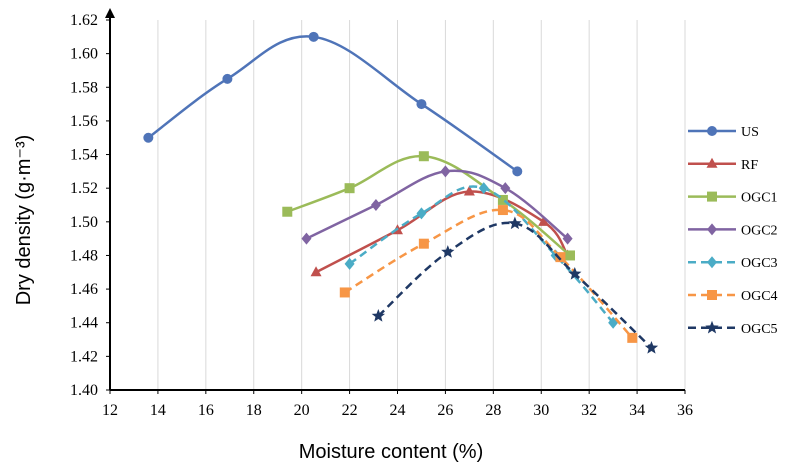 The width and height of the screenshot is (785, 464). I want to click on y-axis-arrow, so click(110, 13).